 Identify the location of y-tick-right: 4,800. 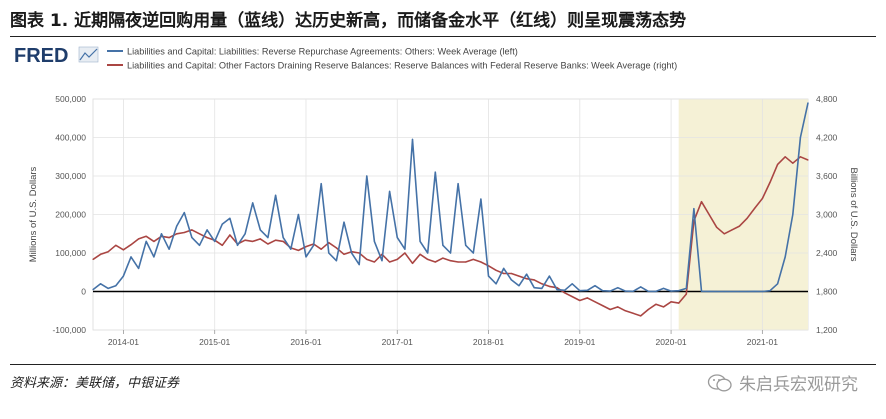
(827, 99).